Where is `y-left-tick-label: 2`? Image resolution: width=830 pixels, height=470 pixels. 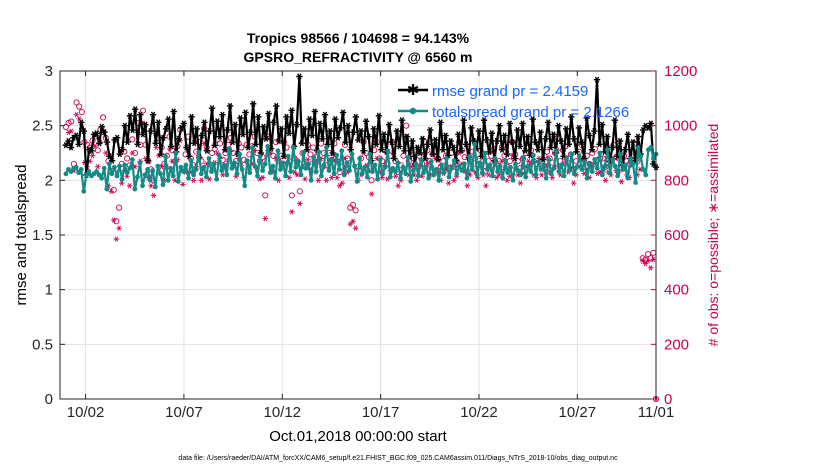 y-left-tick-label: 2 is located at coordinates (49, 180).